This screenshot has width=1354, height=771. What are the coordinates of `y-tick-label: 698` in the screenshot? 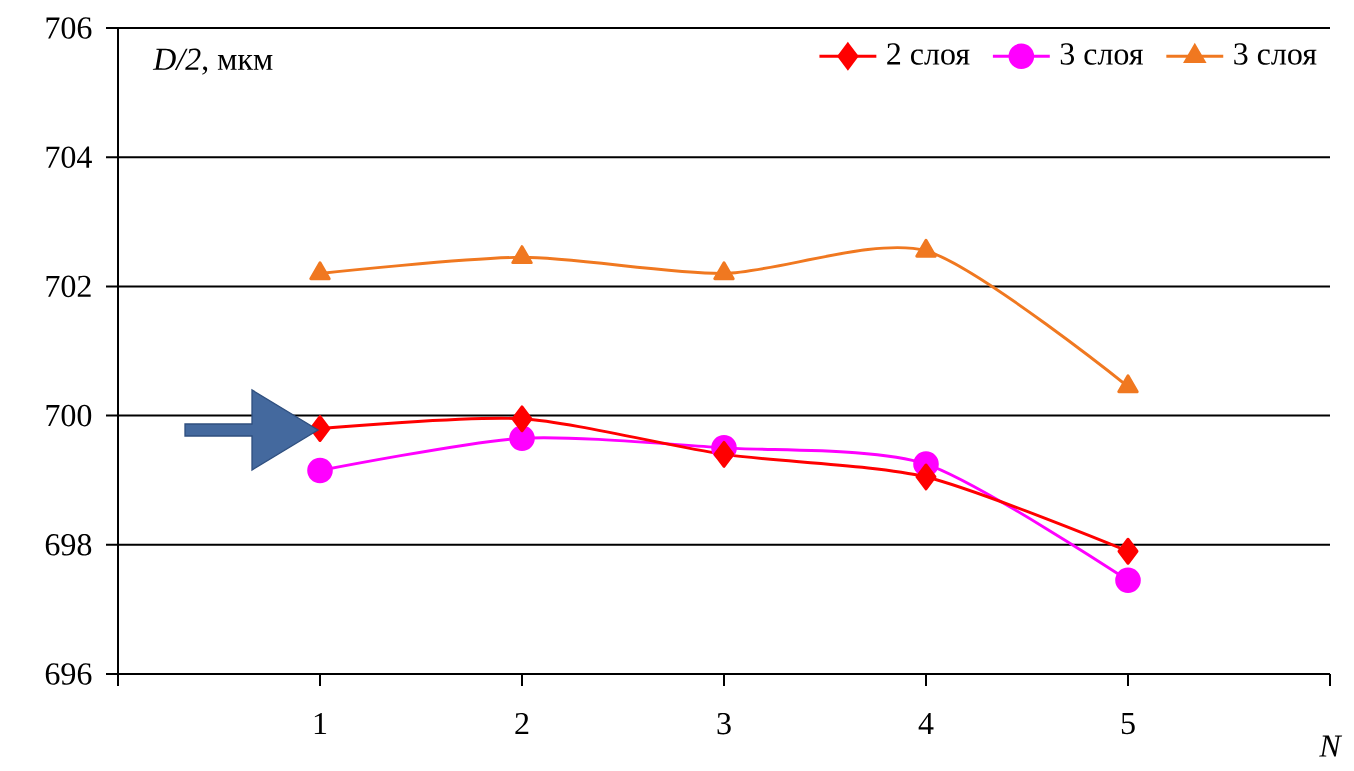 It's located at (68, 544).